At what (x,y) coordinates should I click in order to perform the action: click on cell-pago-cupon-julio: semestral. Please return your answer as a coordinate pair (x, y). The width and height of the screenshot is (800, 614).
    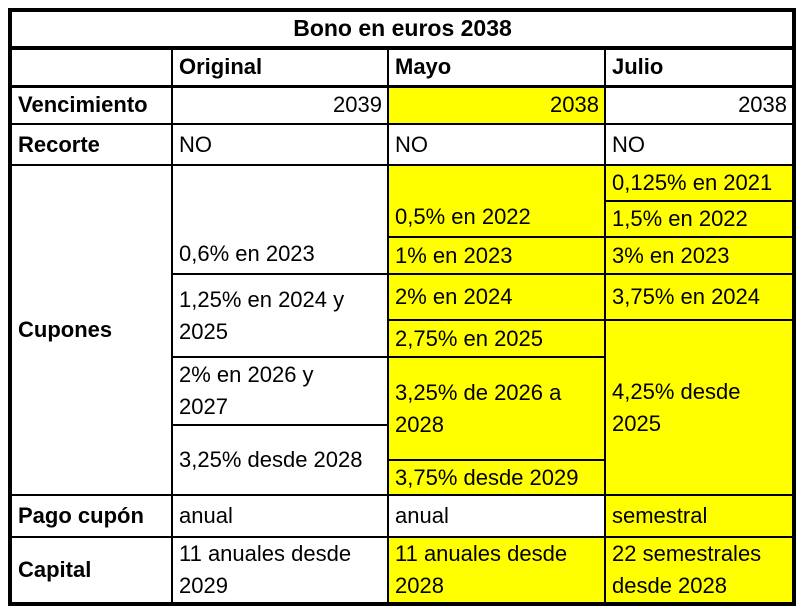
    Looking at the image, I should click on (699, 516).